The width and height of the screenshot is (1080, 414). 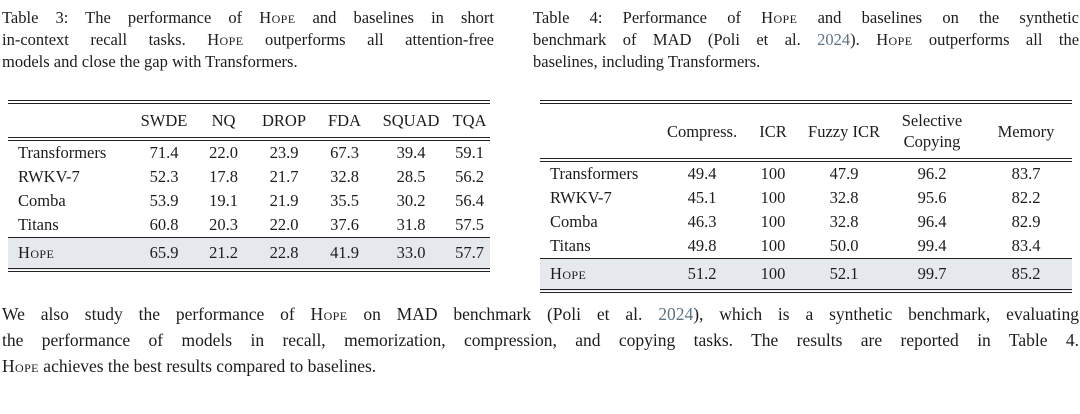 What do you see at coordinates (223, 200) in the screenshot?
I see `cell-value: 19.1` at bounding box center [223, 200].